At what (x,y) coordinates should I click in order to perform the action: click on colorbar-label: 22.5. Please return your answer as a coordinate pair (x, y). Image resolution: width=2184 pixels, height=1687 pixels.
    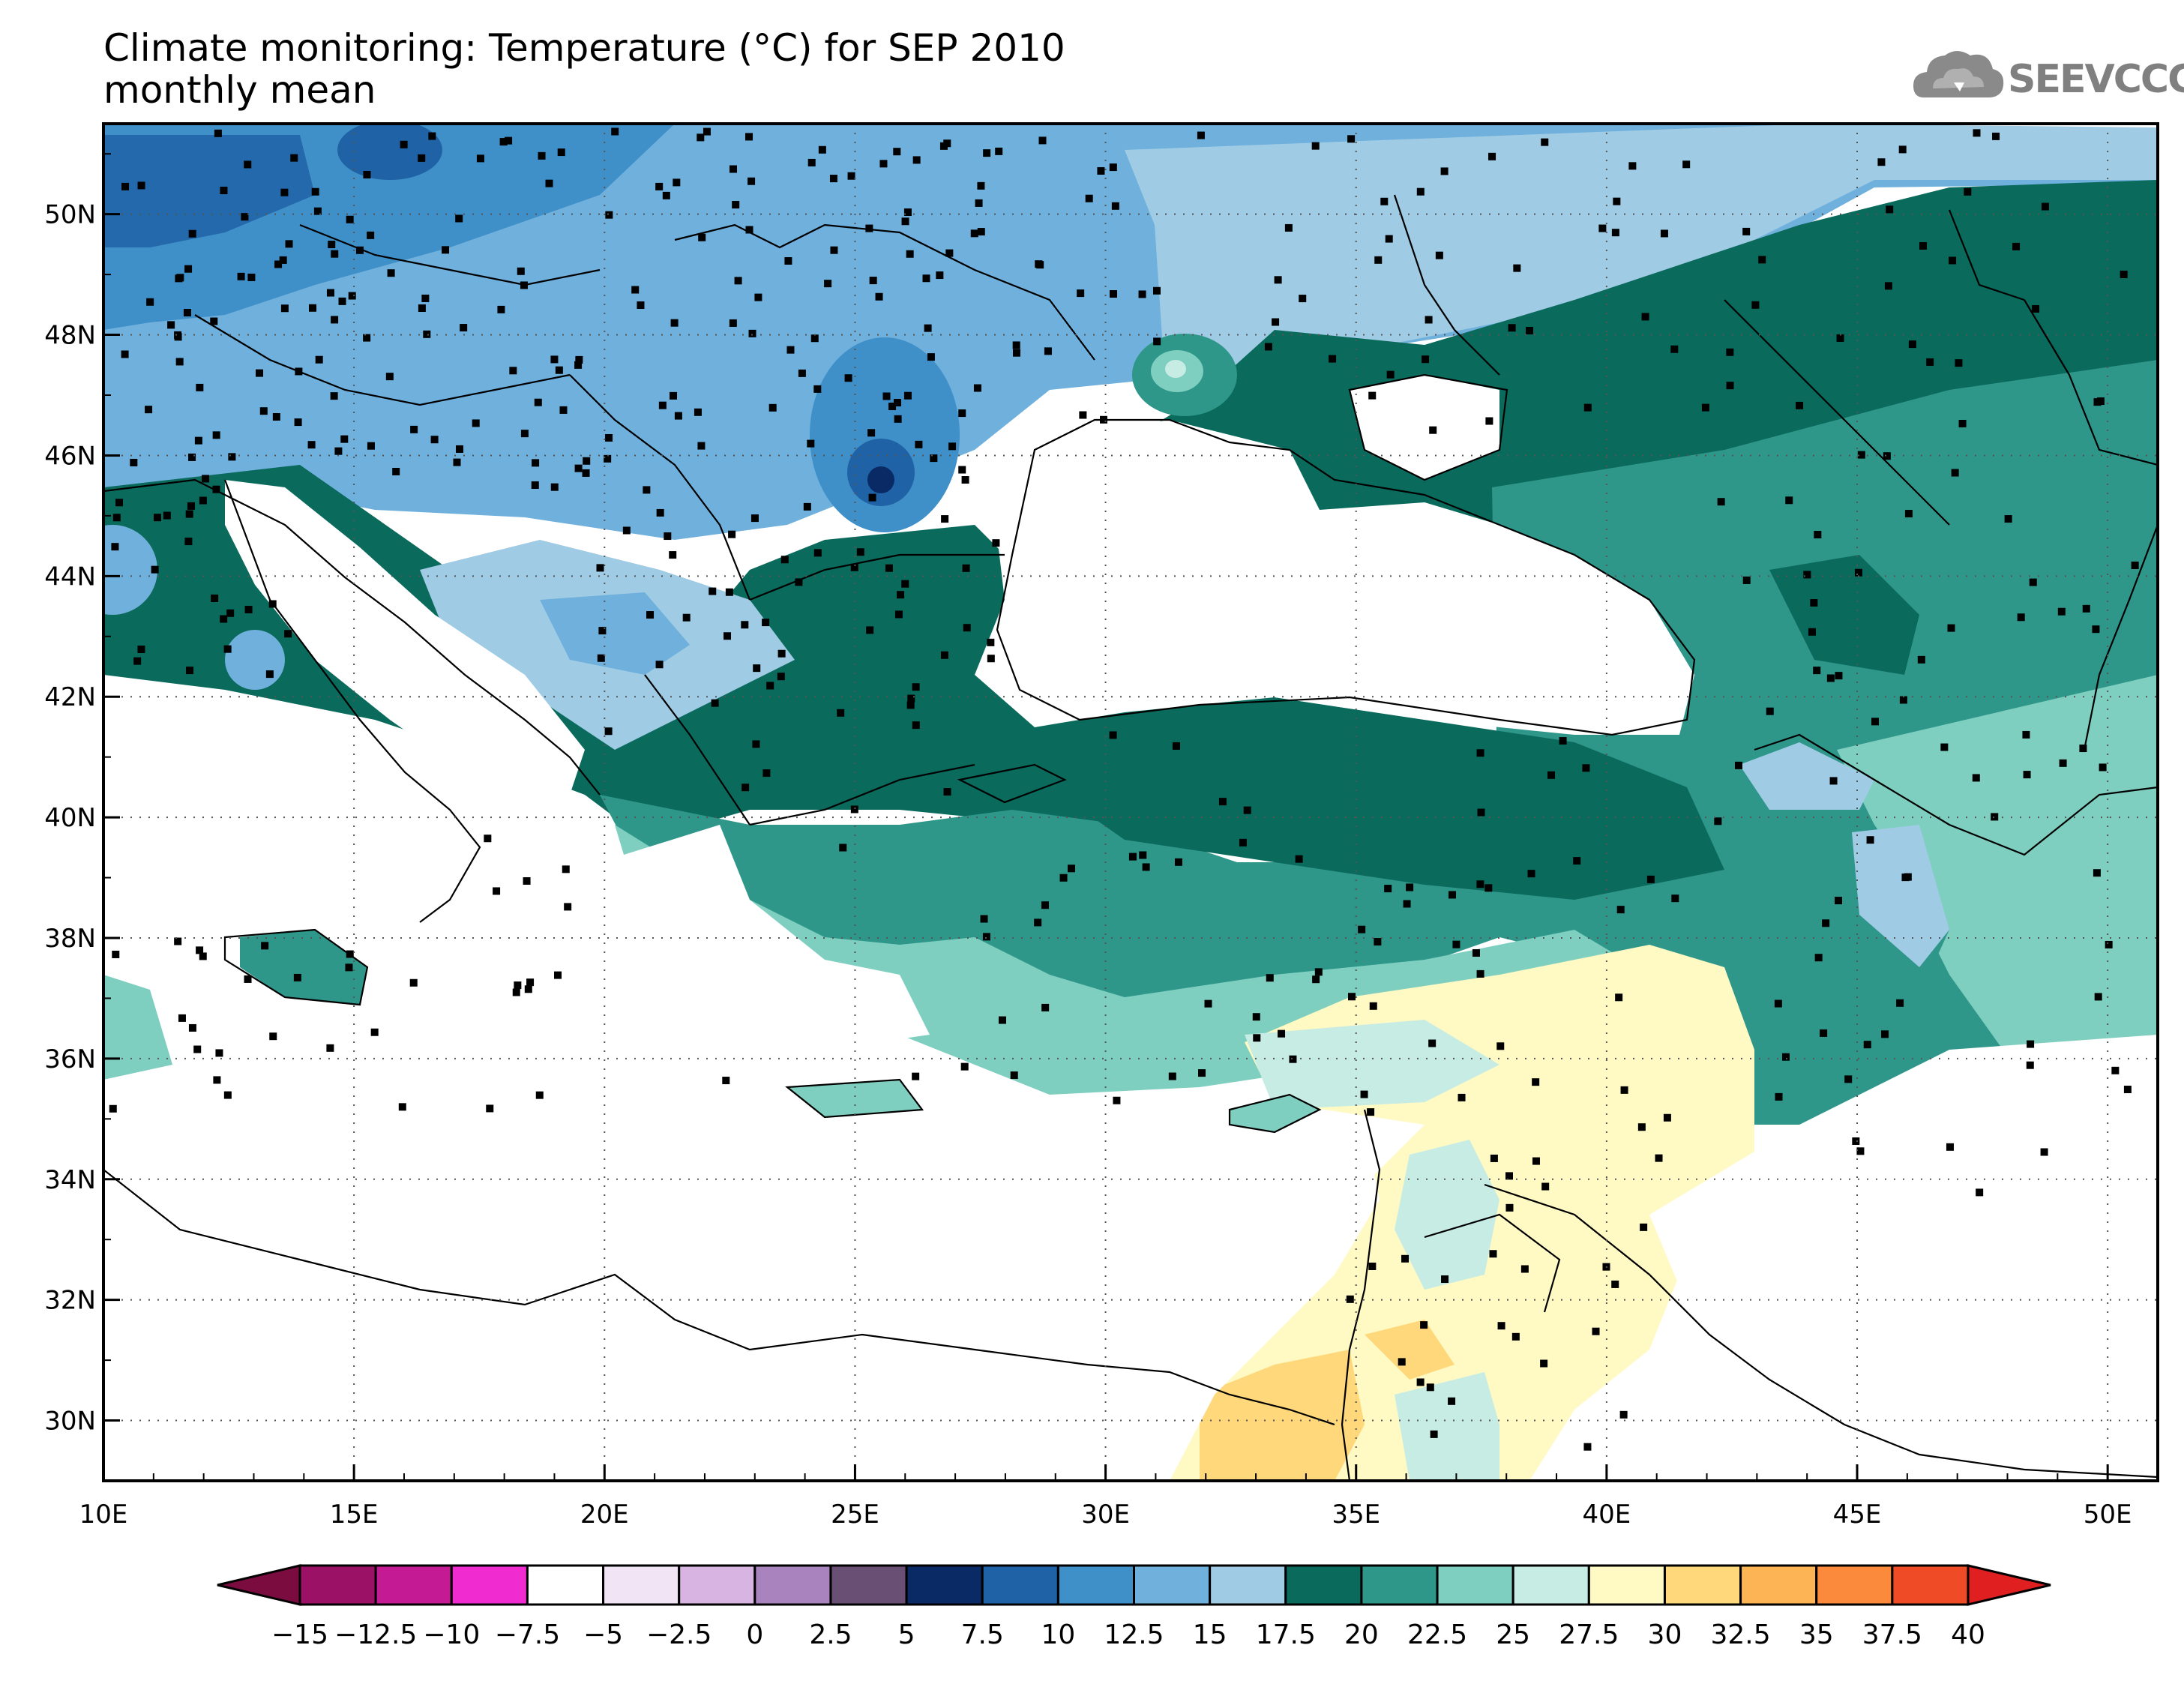
    Looking at the image, I should click on (1437, 1635).